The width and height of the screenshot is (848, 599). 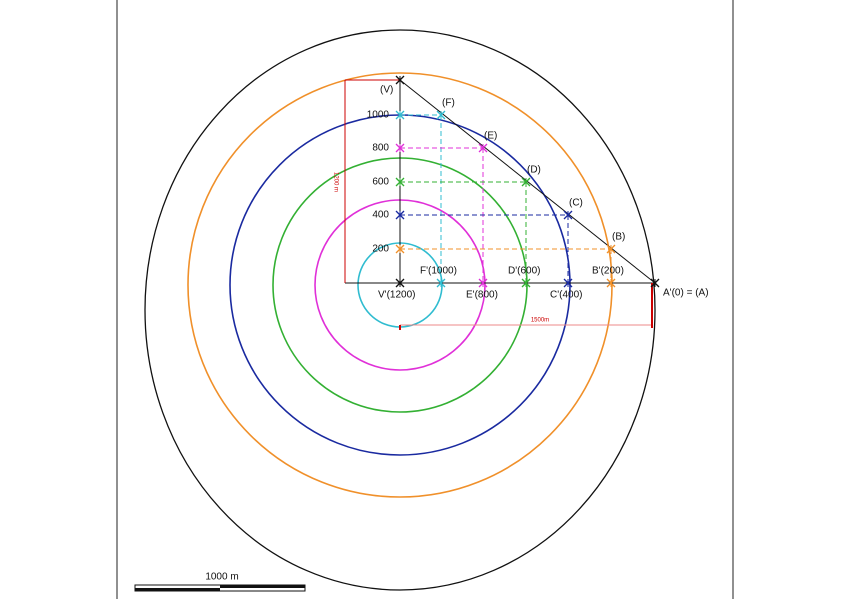 I want to click on base-label: D'(600), so click(x=524, y=271).